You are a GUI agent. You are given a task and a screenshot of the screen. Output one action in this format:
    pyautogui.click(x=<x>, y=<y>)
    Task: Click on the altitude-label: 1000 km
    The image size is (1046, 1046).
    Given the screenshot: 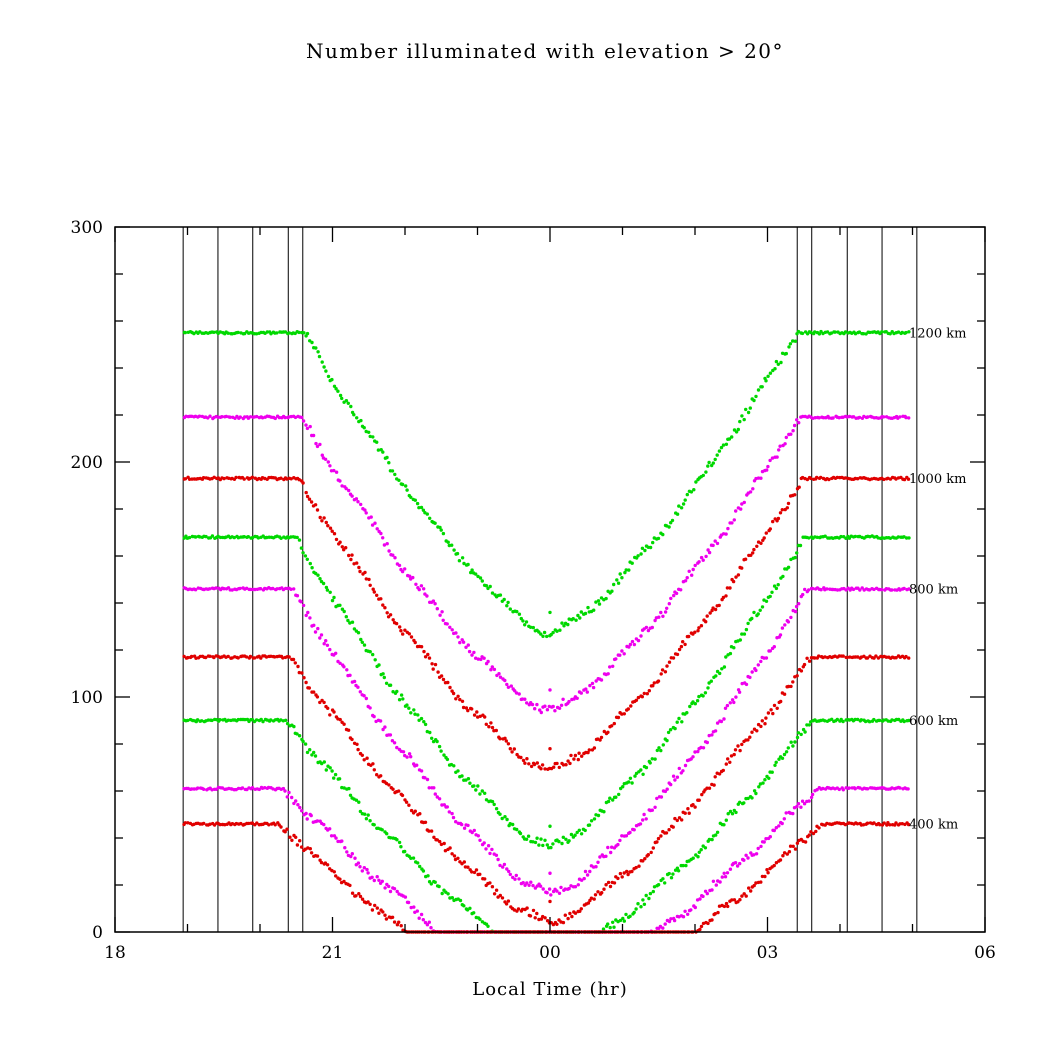 What is the action you would take?
    pyautogui.click(x=937, y=479)
    